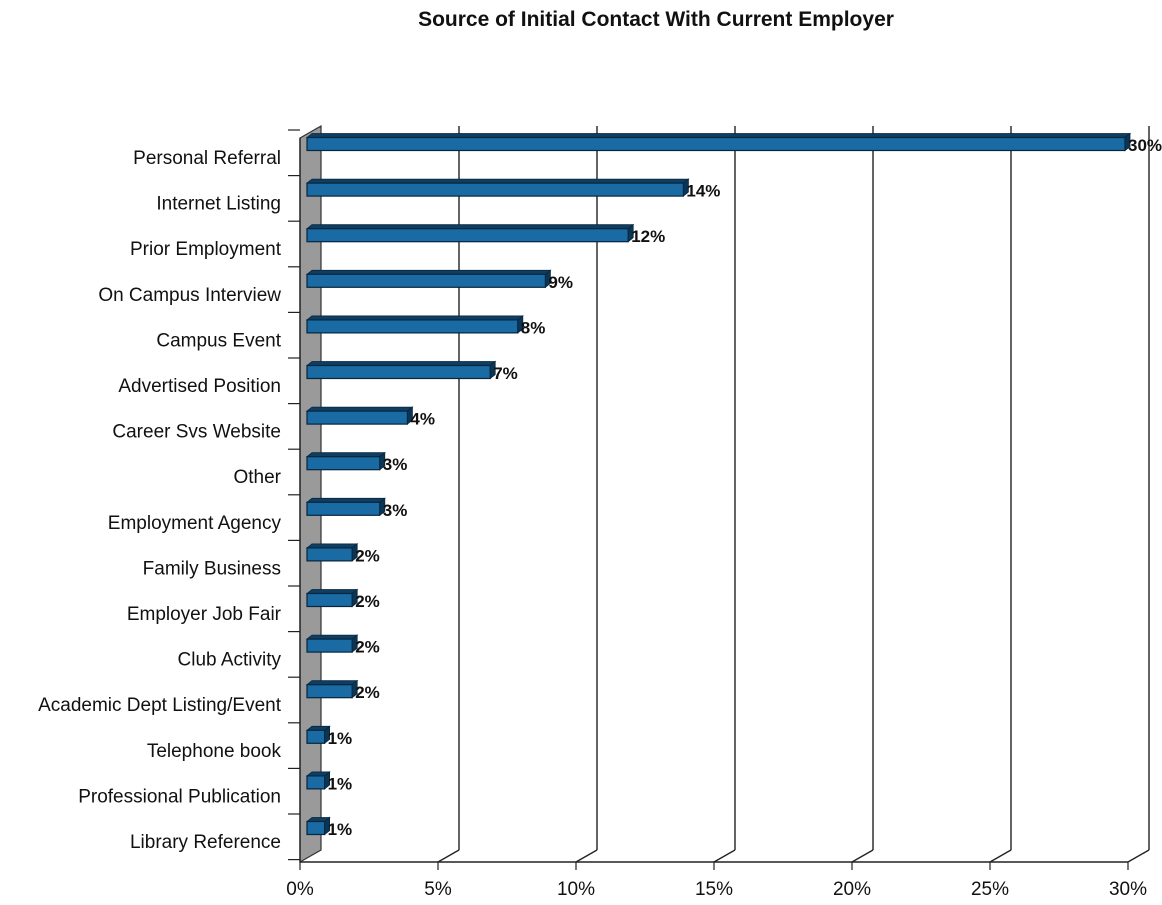 This screenshot has height=905, width=1162. What do you see at coordinates (212, 568) in the screenshot?
I see `category-label: Family Business` at bounding box center [212, 568].